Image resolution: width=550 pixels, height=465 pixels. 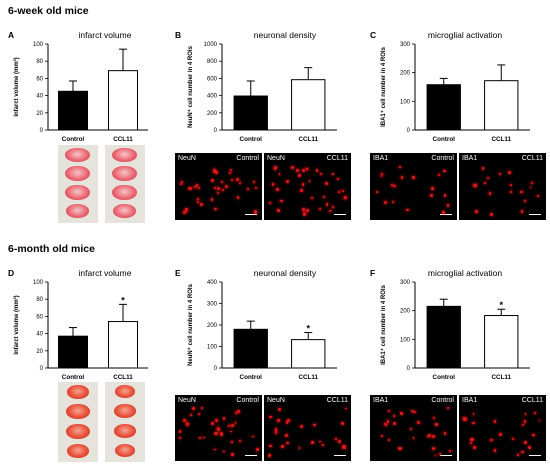 What do you see at coordinates (532, 158) in the screenshot?
I see `group-label: CCL11` at bounding box center [532, 158].